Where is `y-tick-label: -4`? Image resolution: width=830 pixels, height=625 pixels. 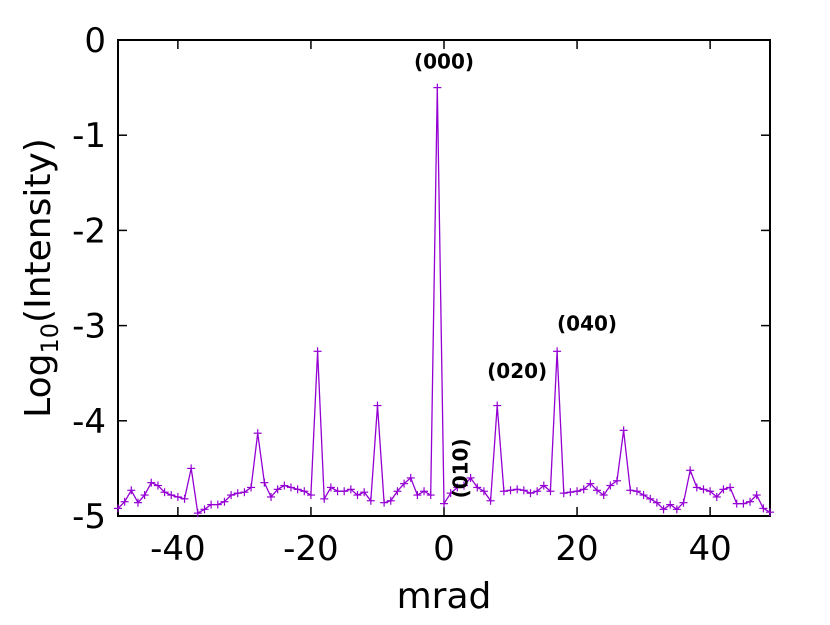
y-tick-label: -4 is located at coordinates (89, 422).